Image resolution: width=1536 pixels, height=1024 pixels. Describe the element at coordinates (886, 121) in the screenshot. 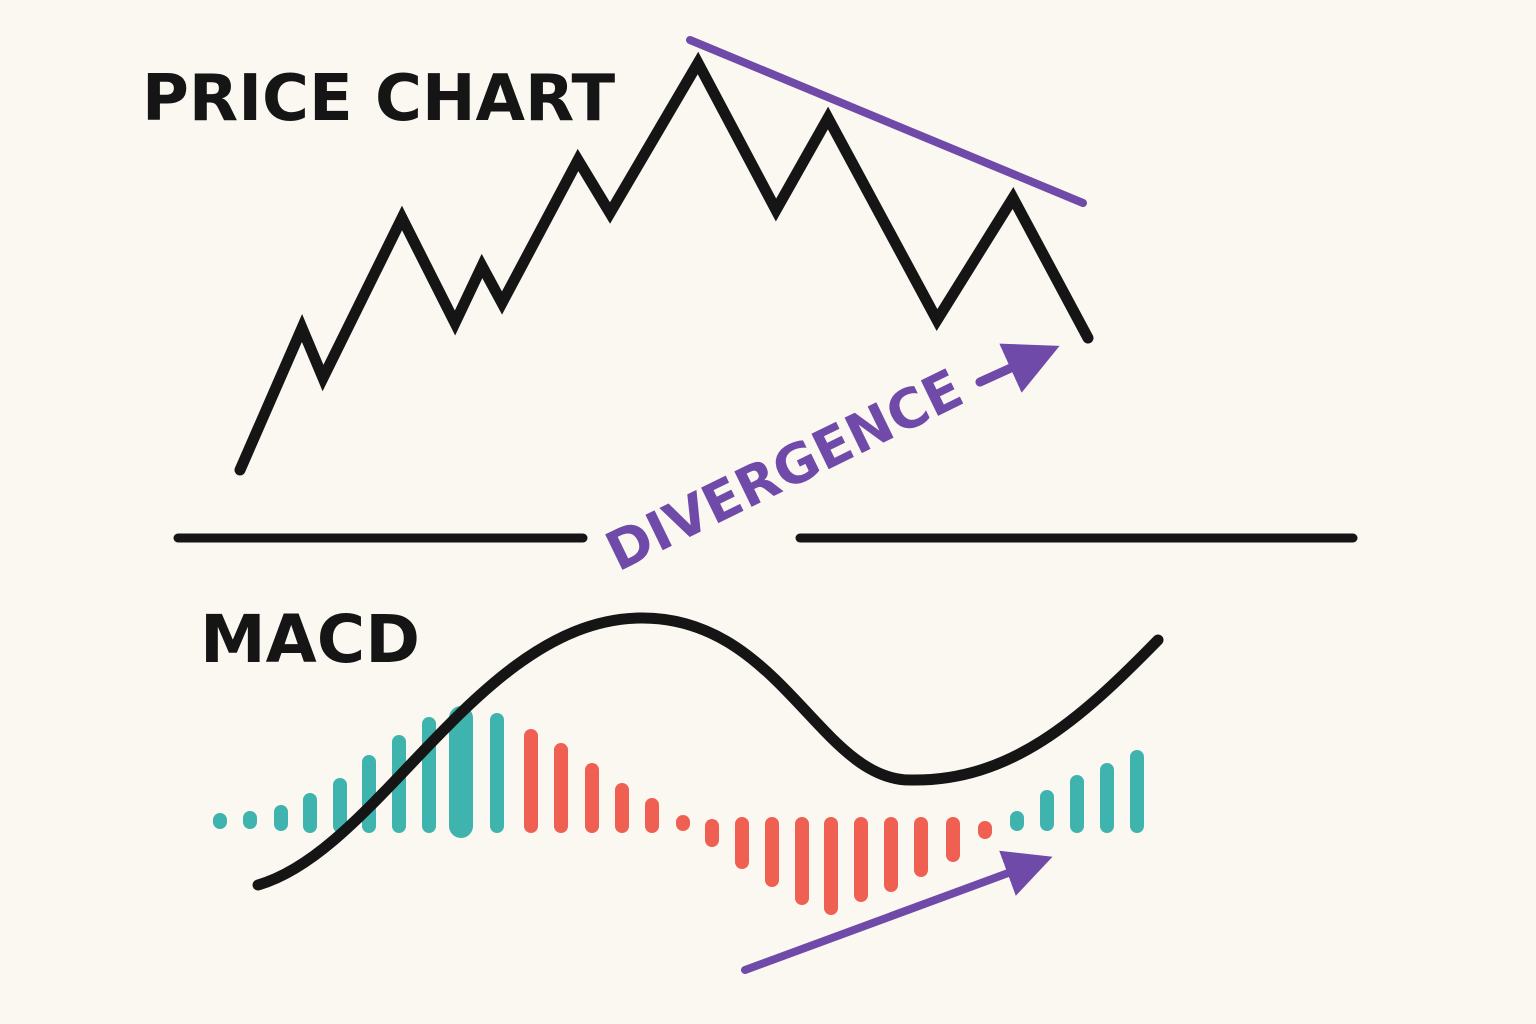

I see `price-trendline` at that location.